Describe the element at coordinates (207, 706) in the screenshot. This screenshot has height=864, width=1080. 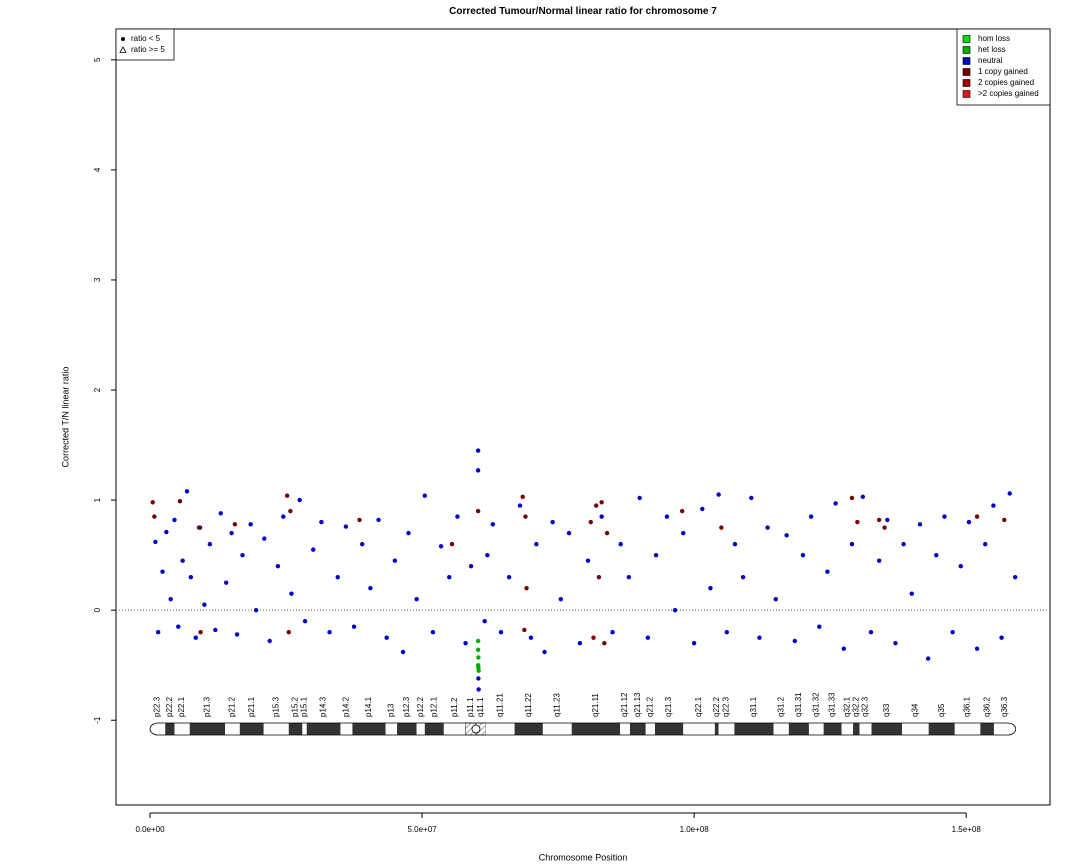
I see `cytoband-label: p21.3` at that location.